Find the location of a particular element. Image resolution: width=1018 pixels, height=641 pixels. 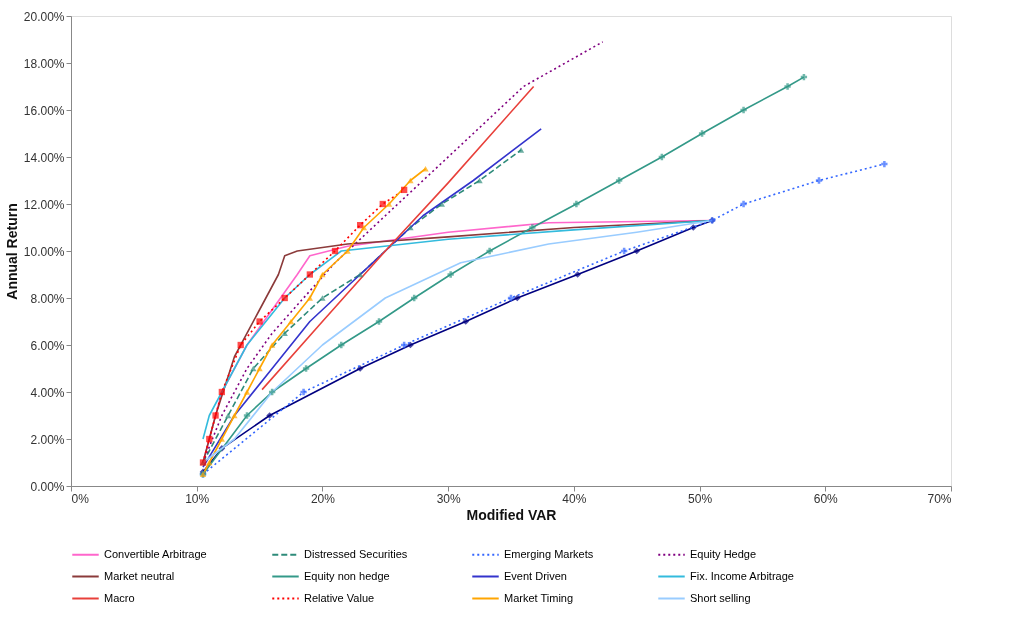

legend-label: Event Driven is located at coordinates (535, 575).